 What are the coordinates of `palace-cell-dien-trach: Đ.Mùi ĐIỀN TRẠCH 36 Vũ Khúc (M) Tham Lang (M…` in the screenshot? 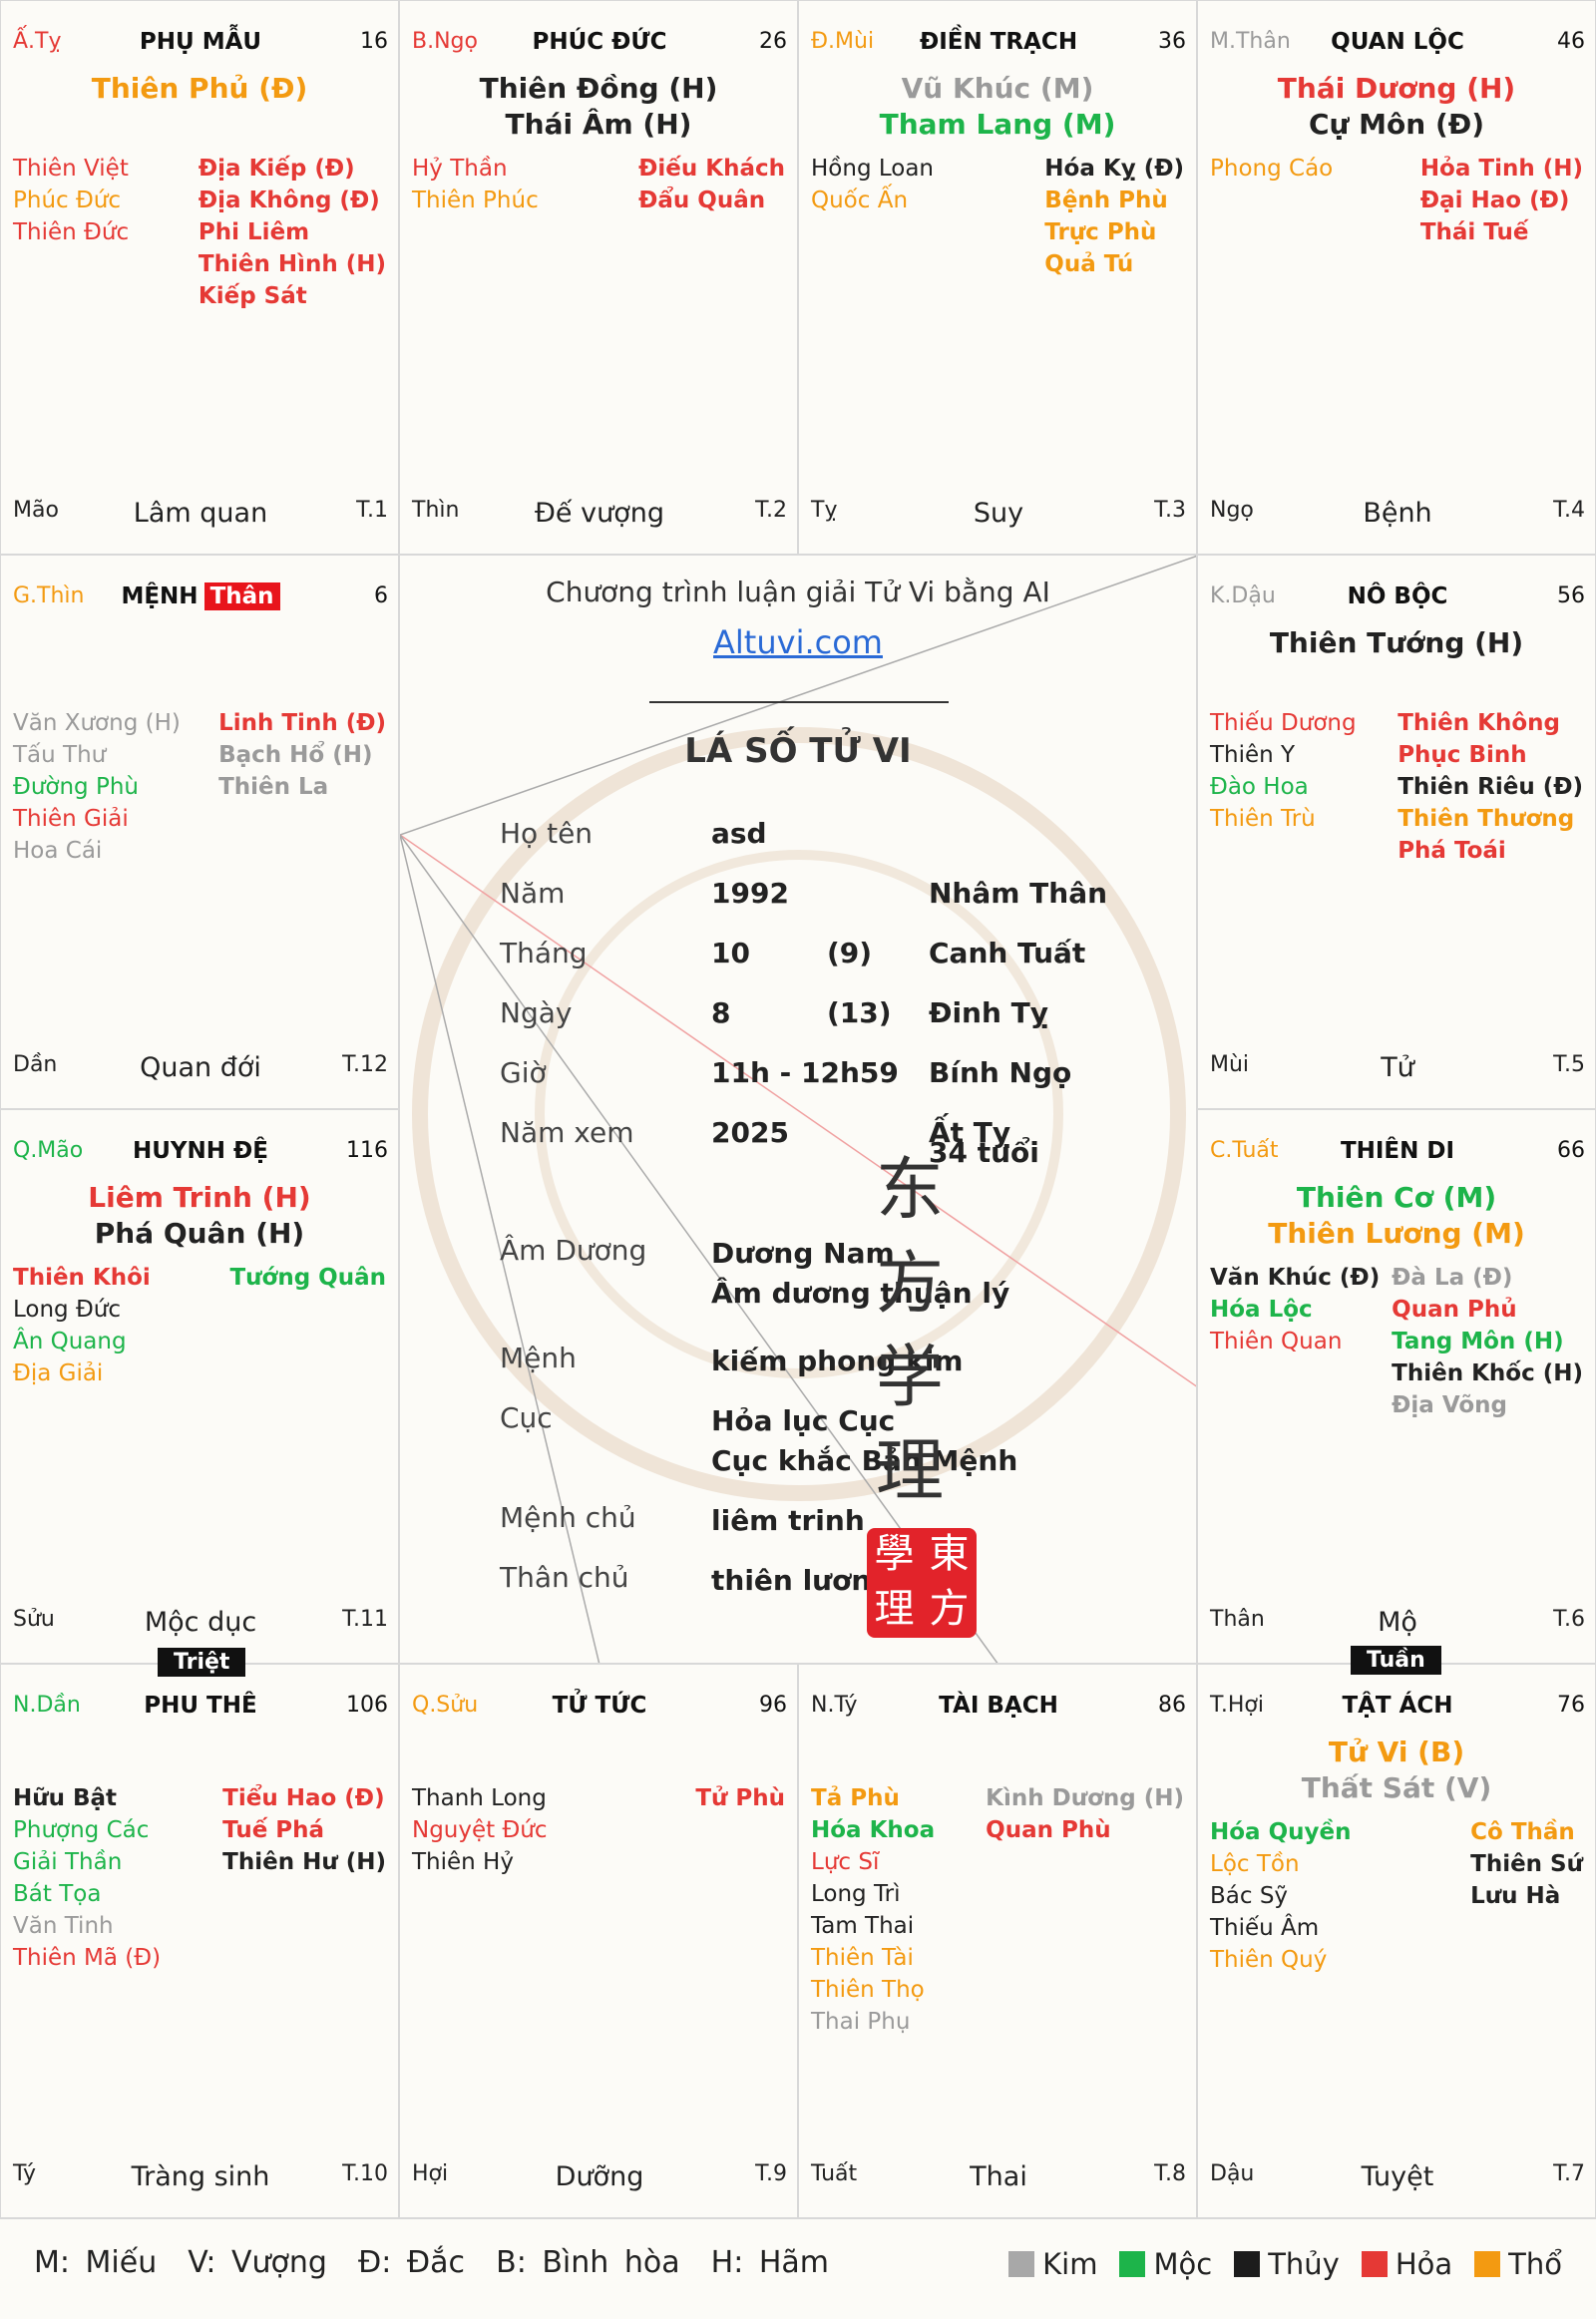 It's located at (997, 277).